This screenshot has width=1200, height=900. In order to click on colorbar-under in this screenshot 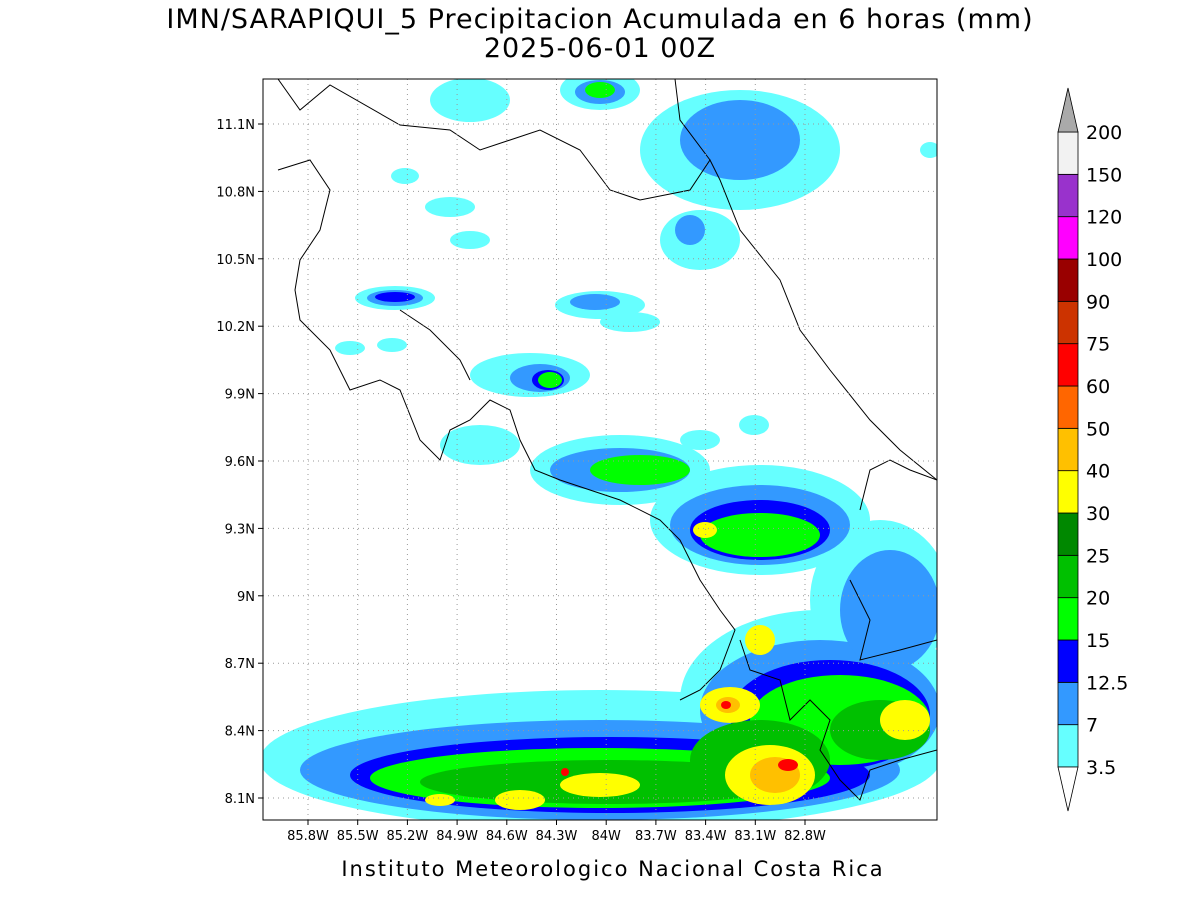, I will do `click(1068, 789)`.